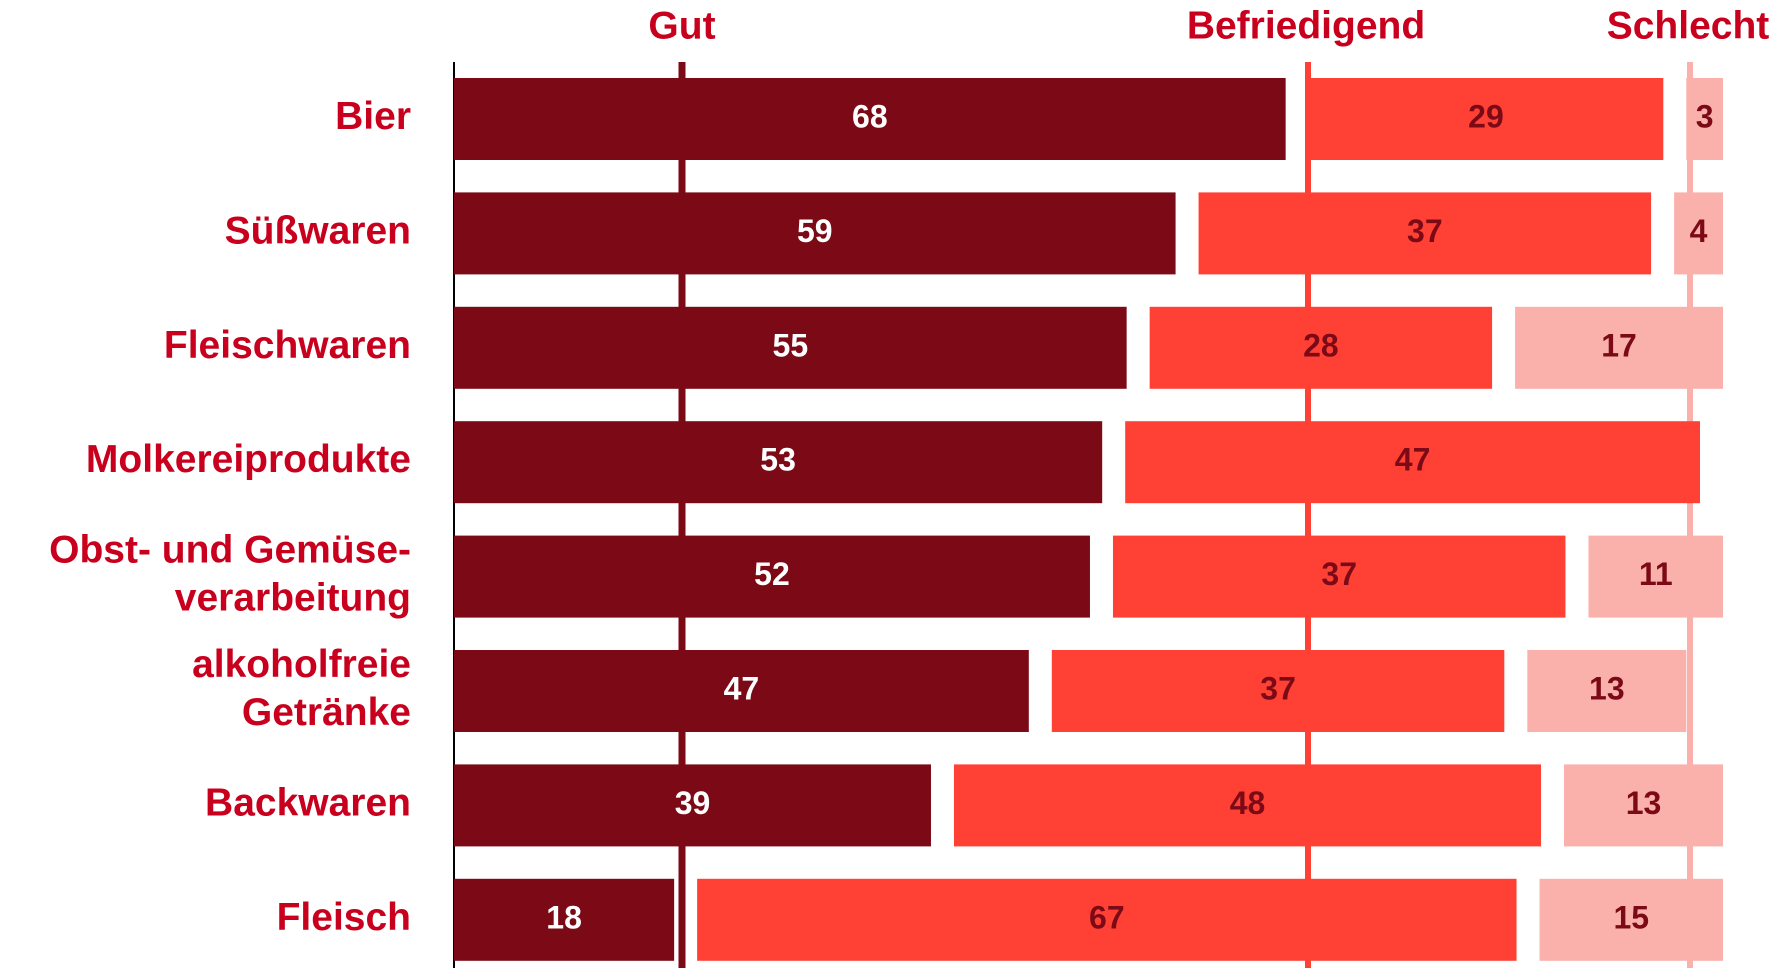 The image size is (1783, 968). Describe the element at coordinates (693, 803) in the screenshot. I see `value-label: 39` at that location.